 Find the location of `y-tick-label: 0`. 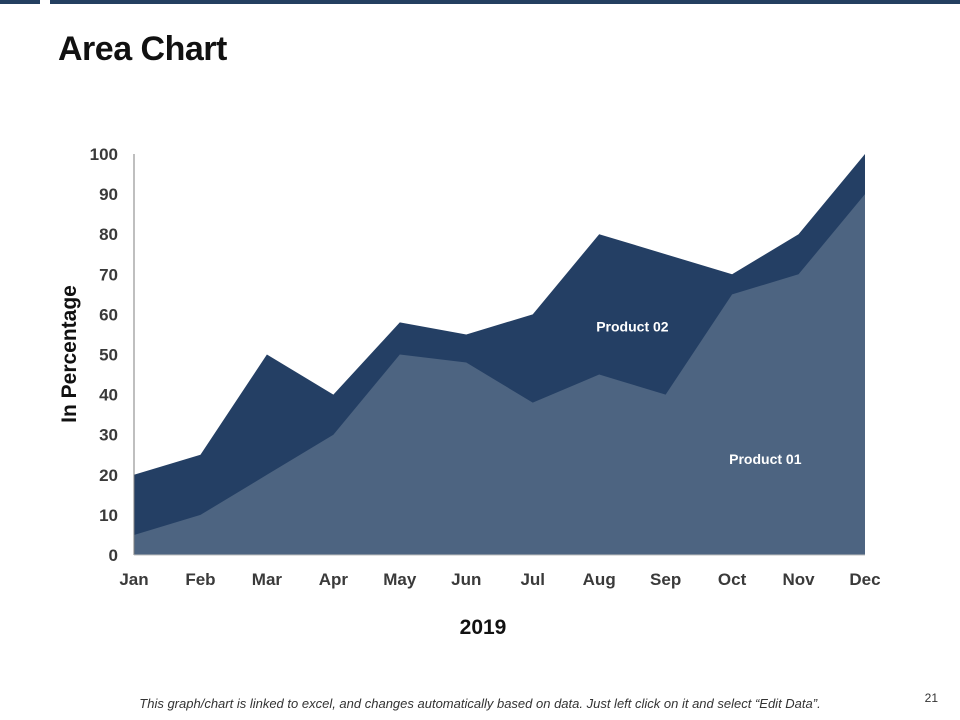

y-tick-label: 0 is located at coordinates (113, 555).